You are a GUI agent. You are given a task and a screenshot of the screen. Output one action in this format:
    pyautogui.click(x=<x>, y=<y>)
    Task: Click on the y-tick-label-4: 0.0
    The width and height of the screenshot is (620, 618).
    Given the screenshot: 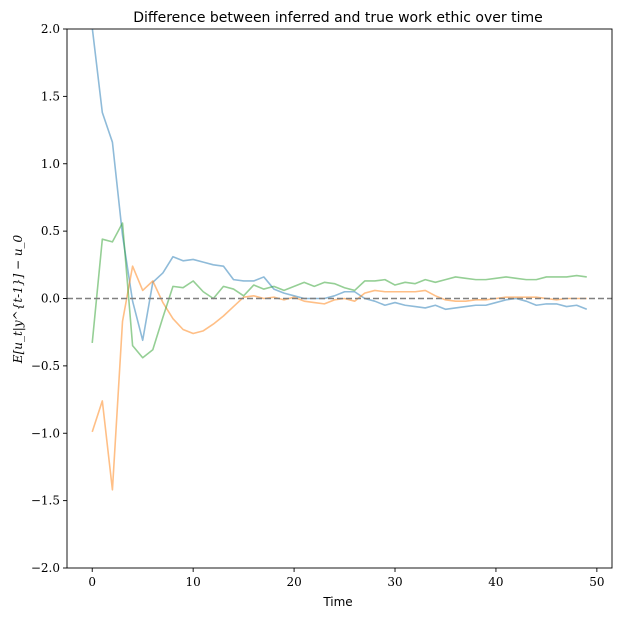 What is the action you would take?
    pyautogui.click(x=50, y=299)
    